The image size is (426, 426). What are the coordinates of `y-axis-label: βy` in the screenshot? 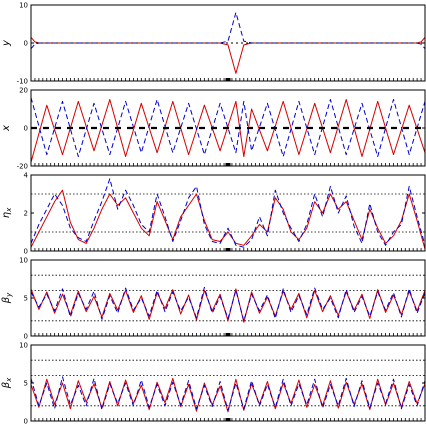 It's located at (7, 298).